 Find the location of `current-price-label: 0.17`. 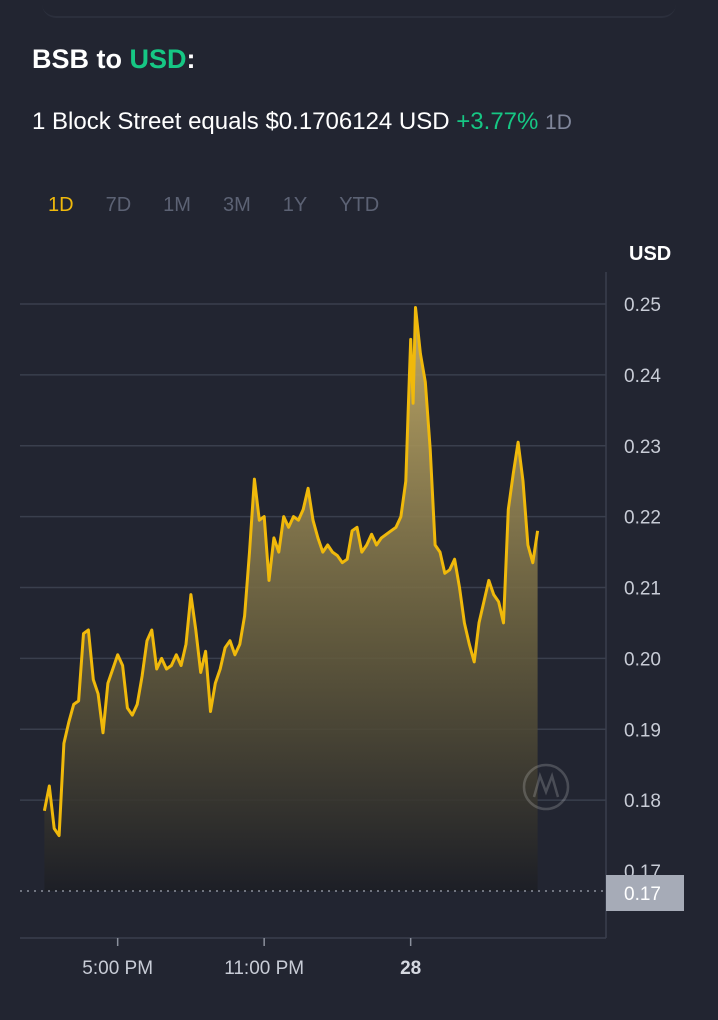

current-price-label: 0.17 is located at coordinates (642, 894).